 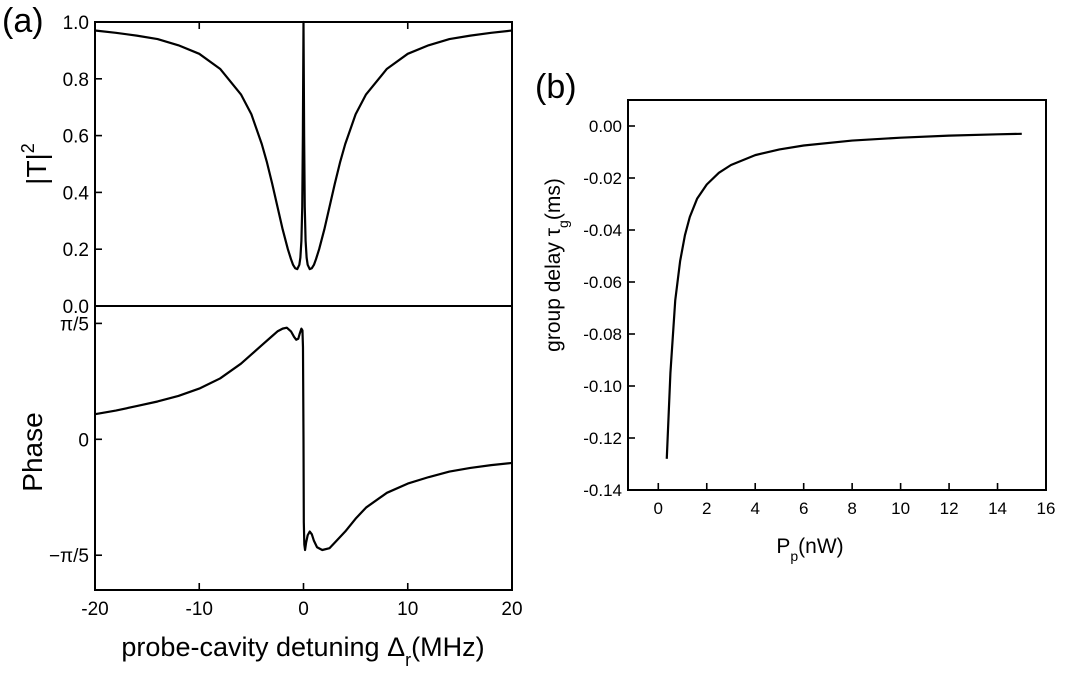 What do you see at coordinates (83, 440) in the screenshot?
I see `panel-a-bottom-ytick-label-1: 0` at bounding box center [83, 440].